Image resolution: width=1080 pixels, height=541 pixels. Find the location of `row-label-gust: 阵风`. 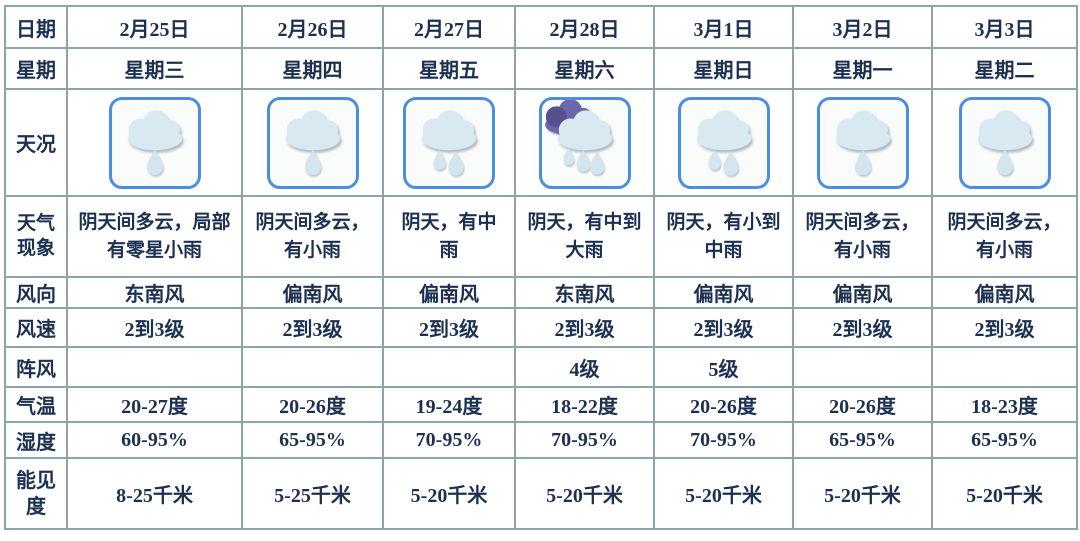

row-label-gust: 阵风 is located at coordinates (36, 367).